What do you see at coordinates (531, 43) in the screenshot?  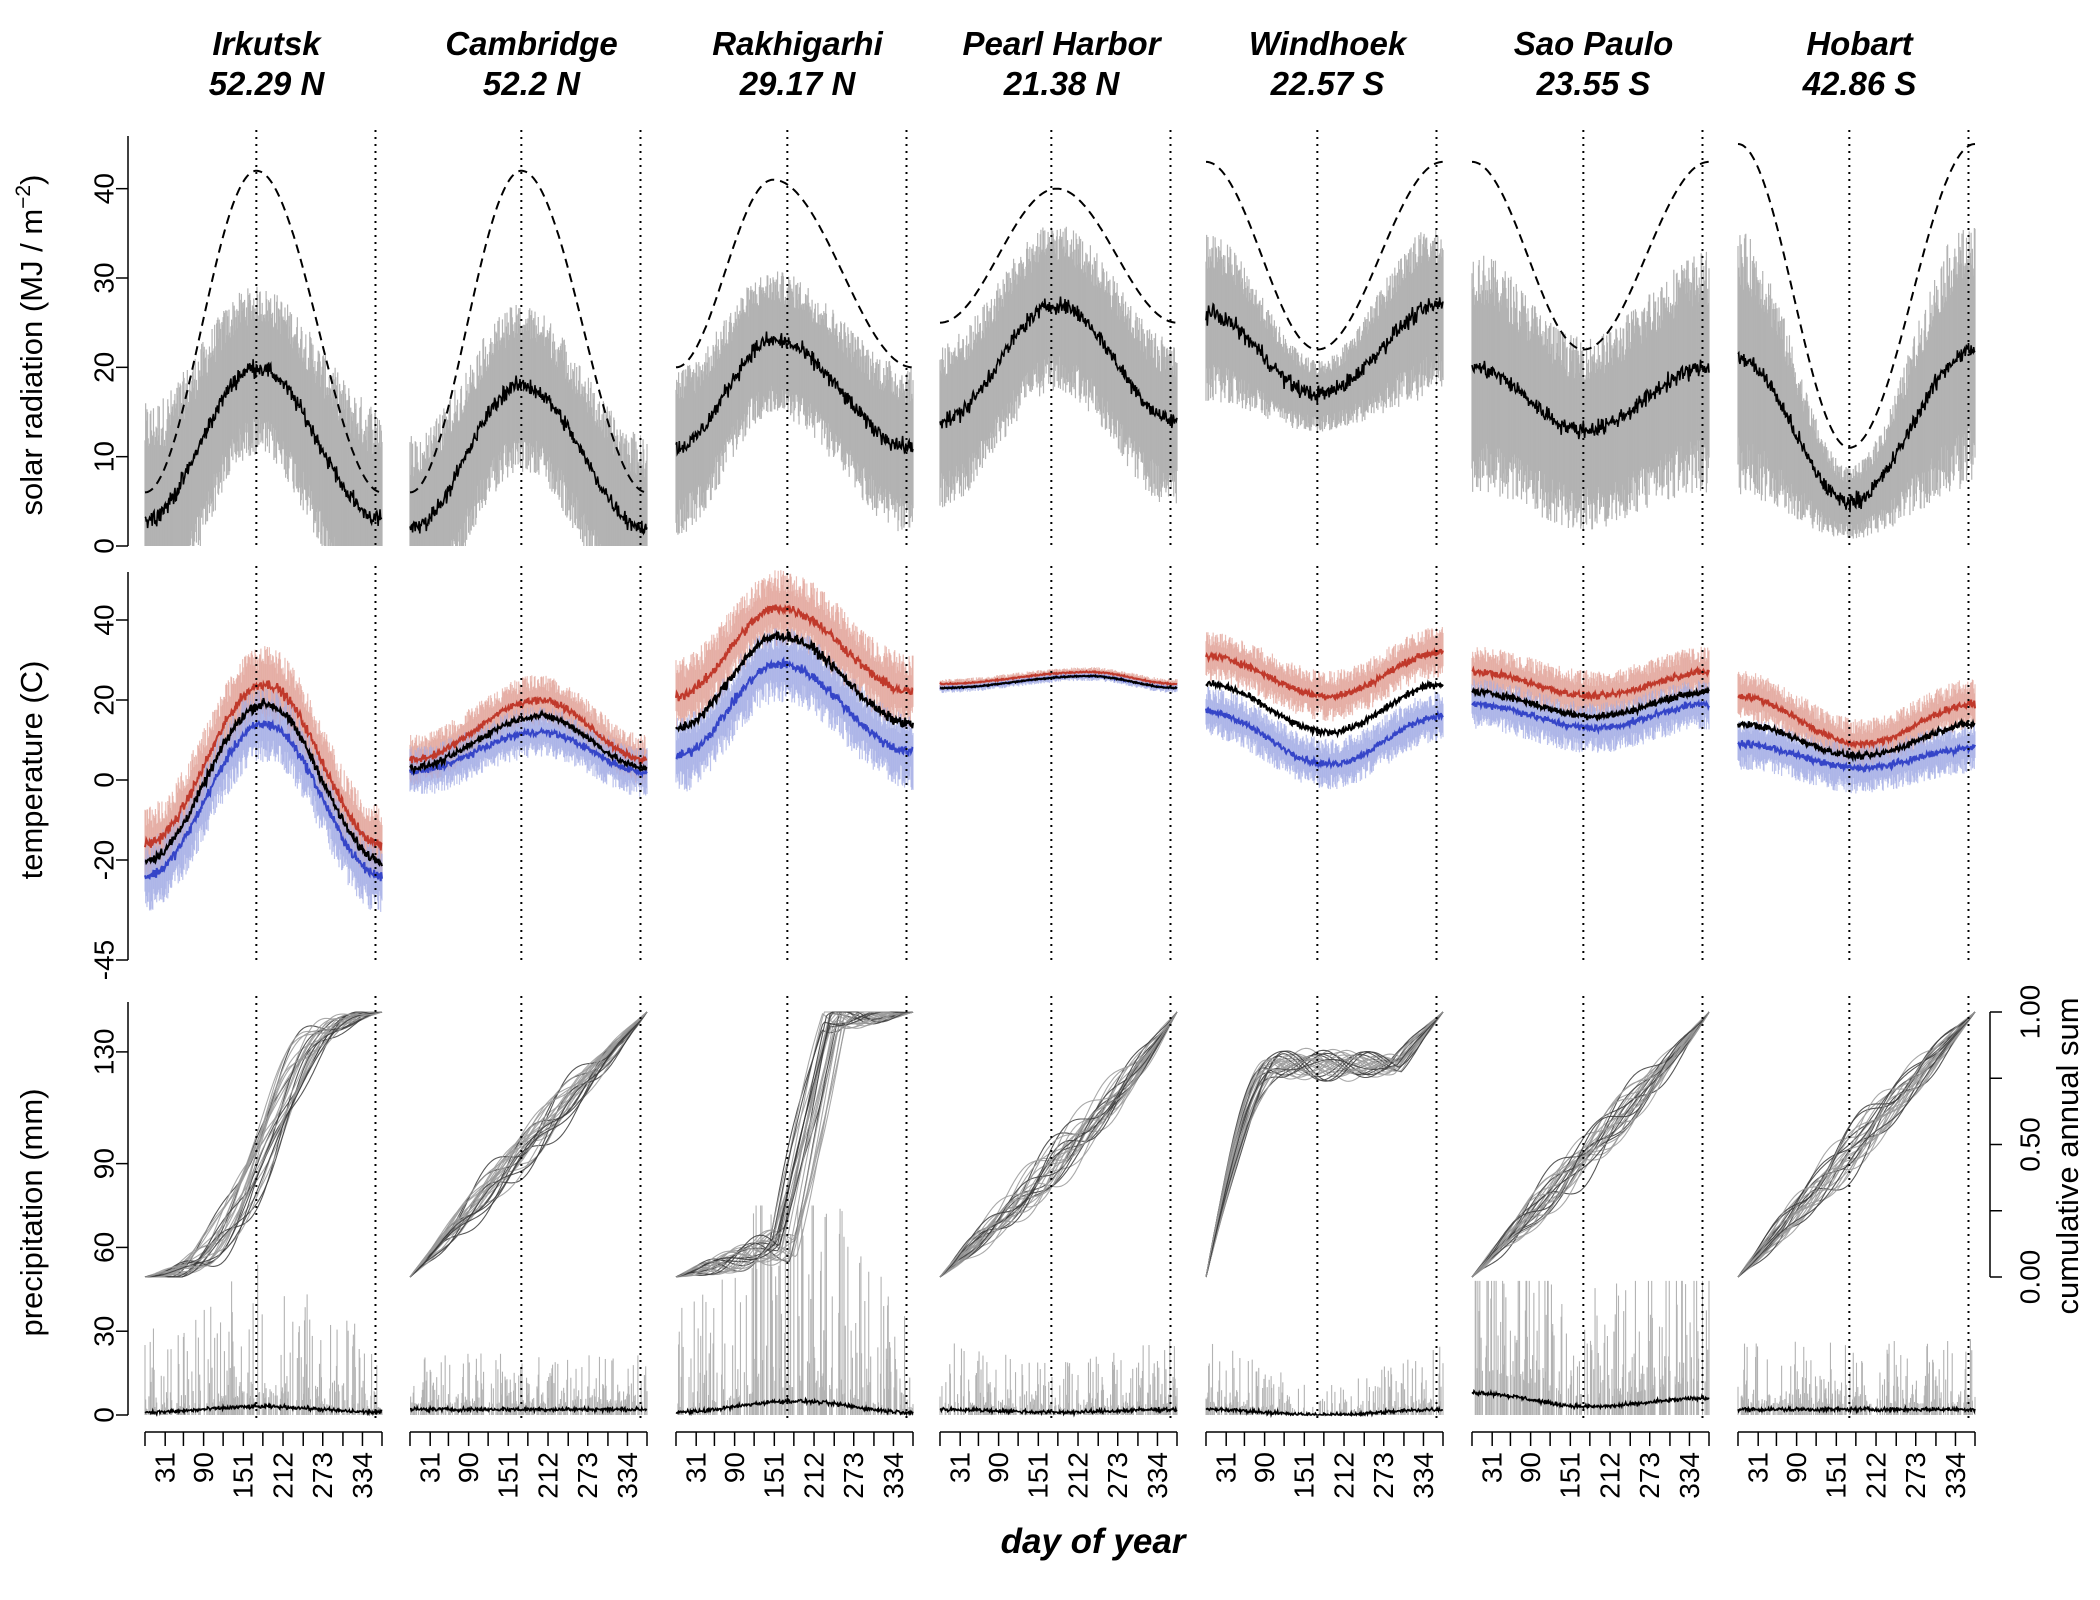 I see `station-title-name: Cambridge` at bounding box center [531, 43].